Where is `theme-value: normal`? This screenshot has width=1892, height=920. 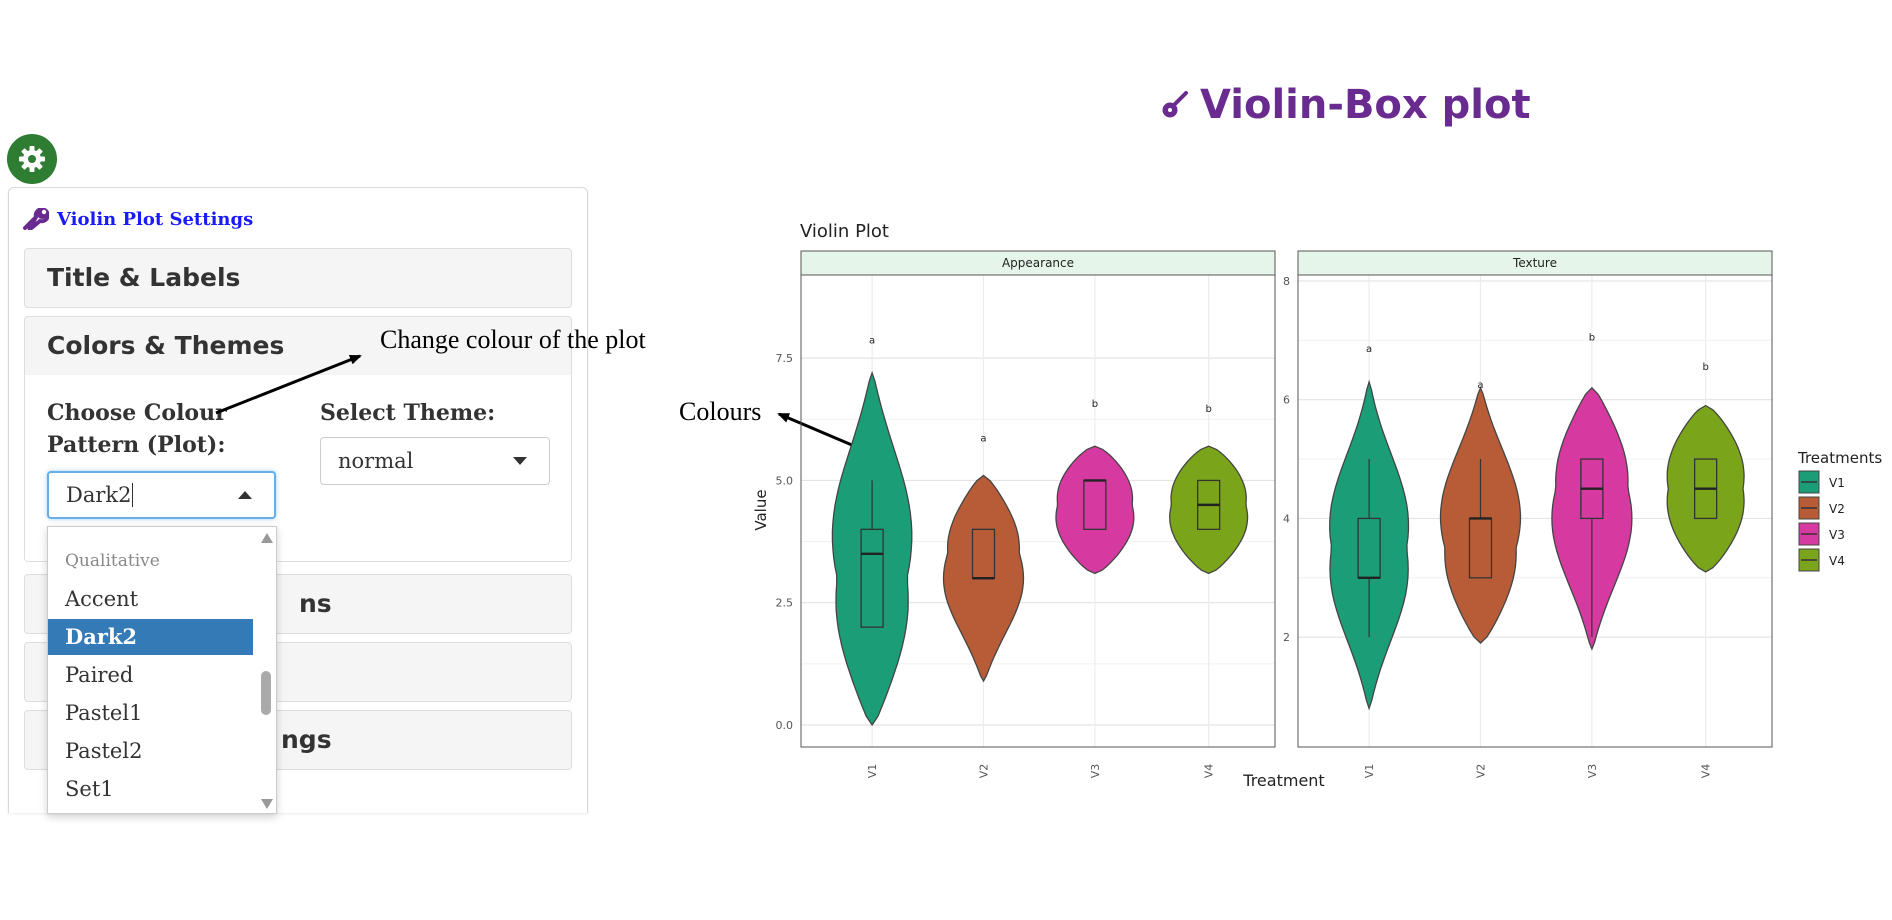 theme-value: normal is located at coordinates (376, 461).